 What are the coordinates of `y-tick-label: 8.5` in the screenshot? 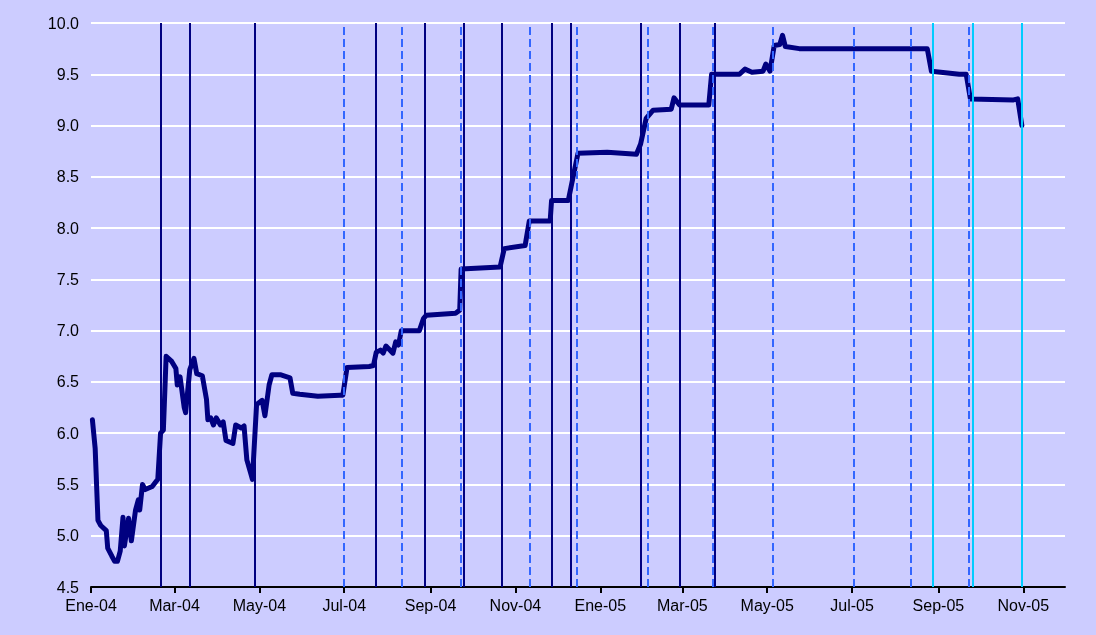 It's located at (68, 177).